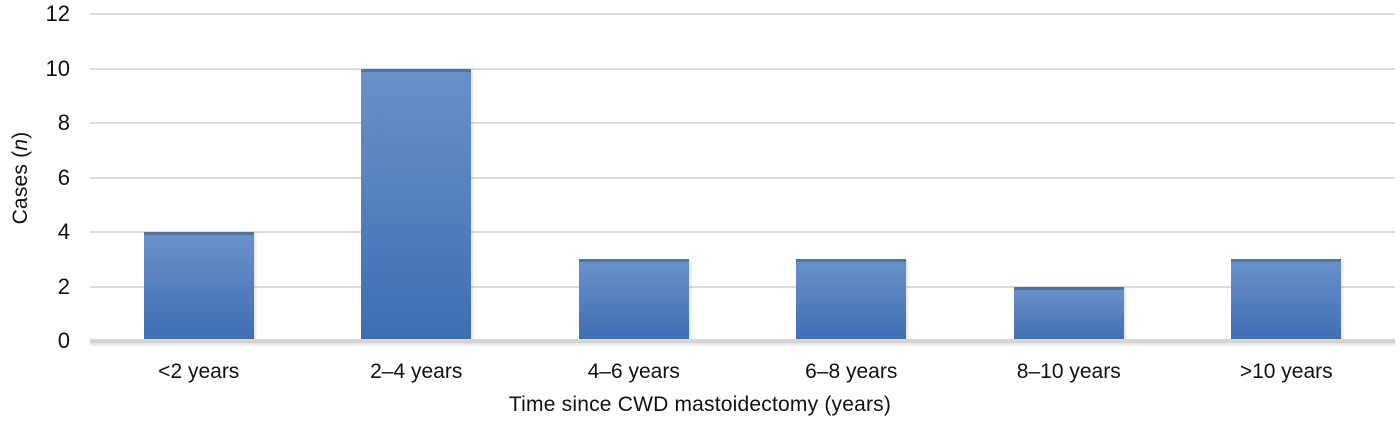  Describe the element at coordinates (63, 286) in the screenshot. I see `y-tick-label-2: 2` at that location.